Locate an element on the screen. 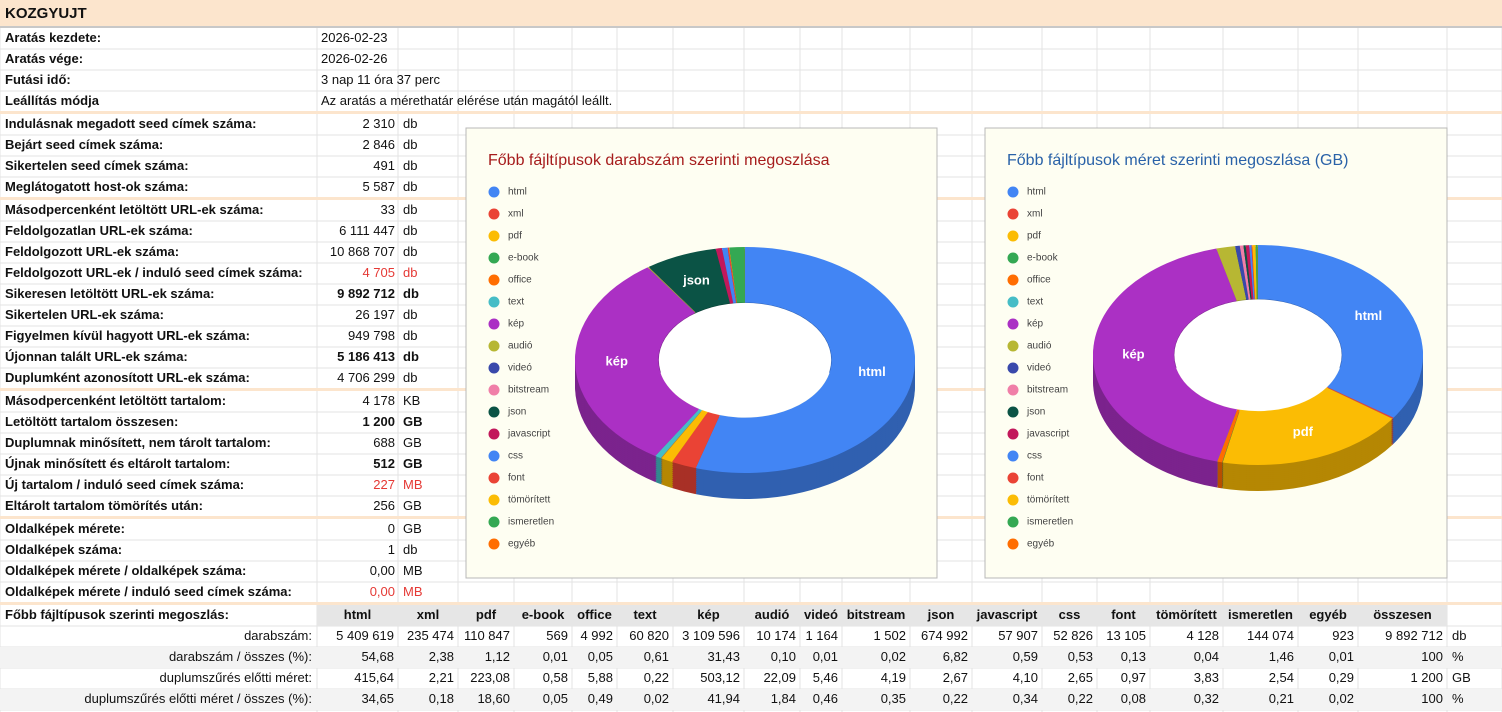 Image resolution: width=1502 pixels, height=712 pixels. cell-value: 4 992 is located at coordinates (596, 635).